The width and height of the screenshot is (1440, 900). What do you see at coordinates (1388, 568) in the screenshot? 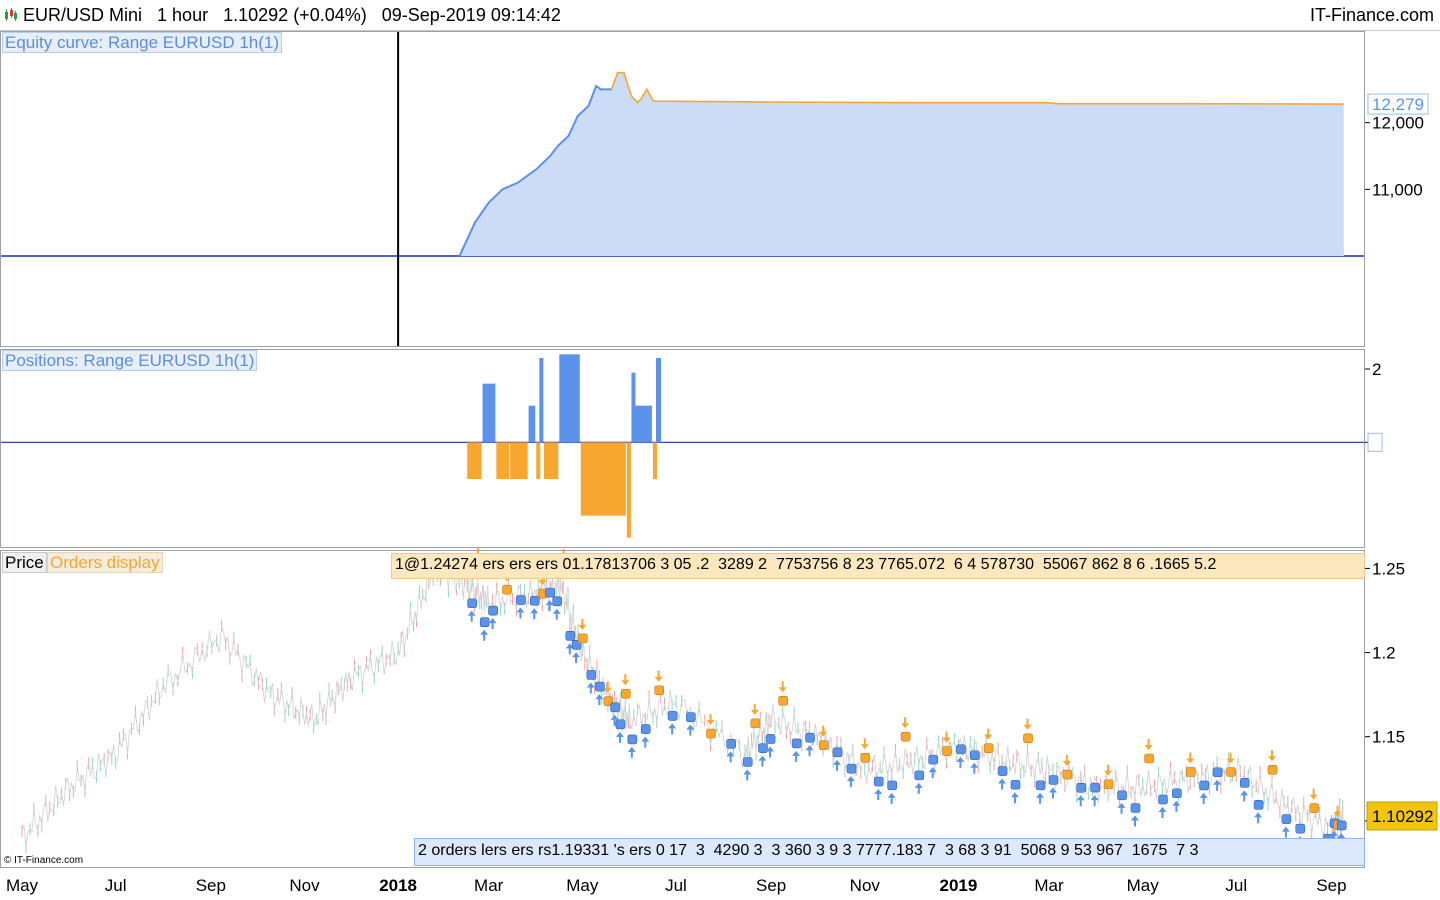
I see `price-y-tick-label: 1.25` at bounding box center [1388, 568].